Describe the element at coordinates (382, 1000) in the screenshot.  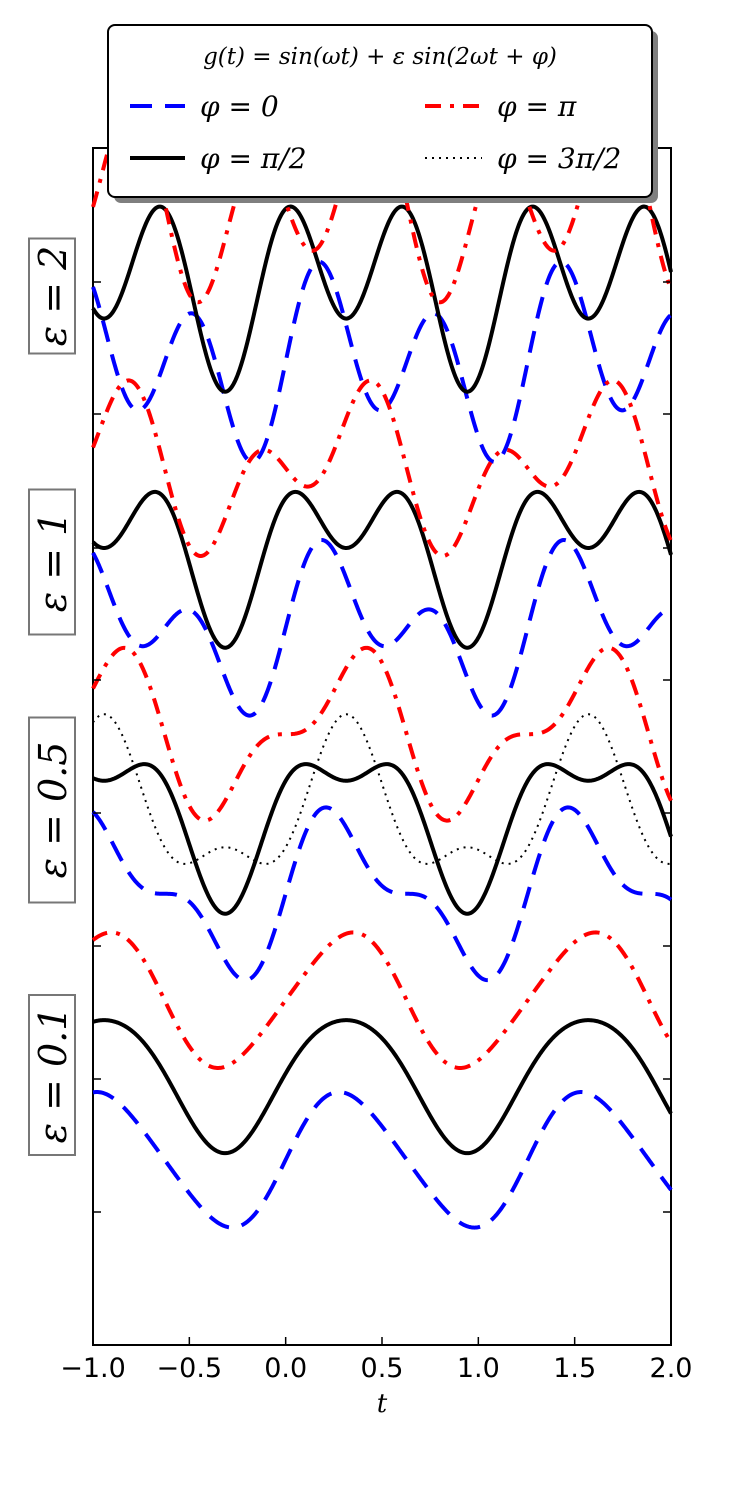
I see `series-line-eps-3-phi-` at that location.